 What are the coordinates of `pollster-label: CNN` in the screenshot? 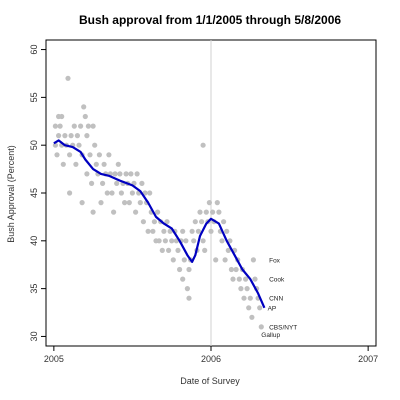 It's located at (276, 299).